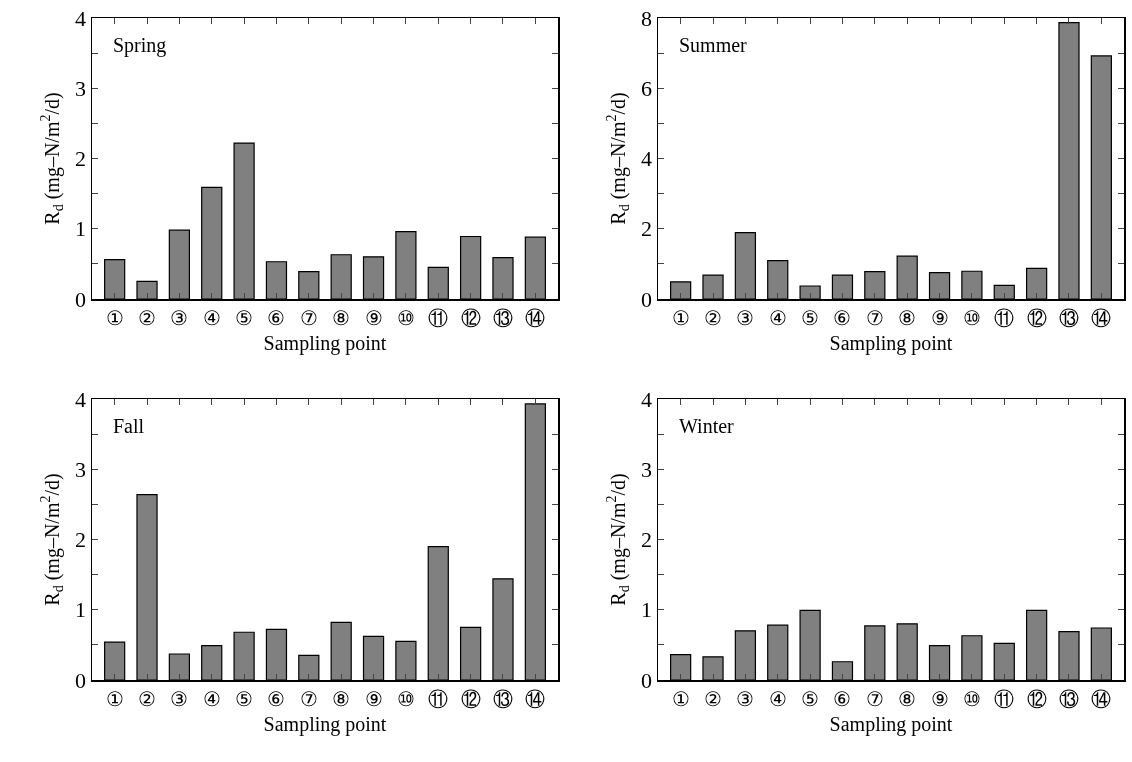 The width and height of the screenshot is (1132, 762). What do you see at coordinates (707, 426) in the screenshot?
I see `annotation: Winter` at bounding box center [707, 426].